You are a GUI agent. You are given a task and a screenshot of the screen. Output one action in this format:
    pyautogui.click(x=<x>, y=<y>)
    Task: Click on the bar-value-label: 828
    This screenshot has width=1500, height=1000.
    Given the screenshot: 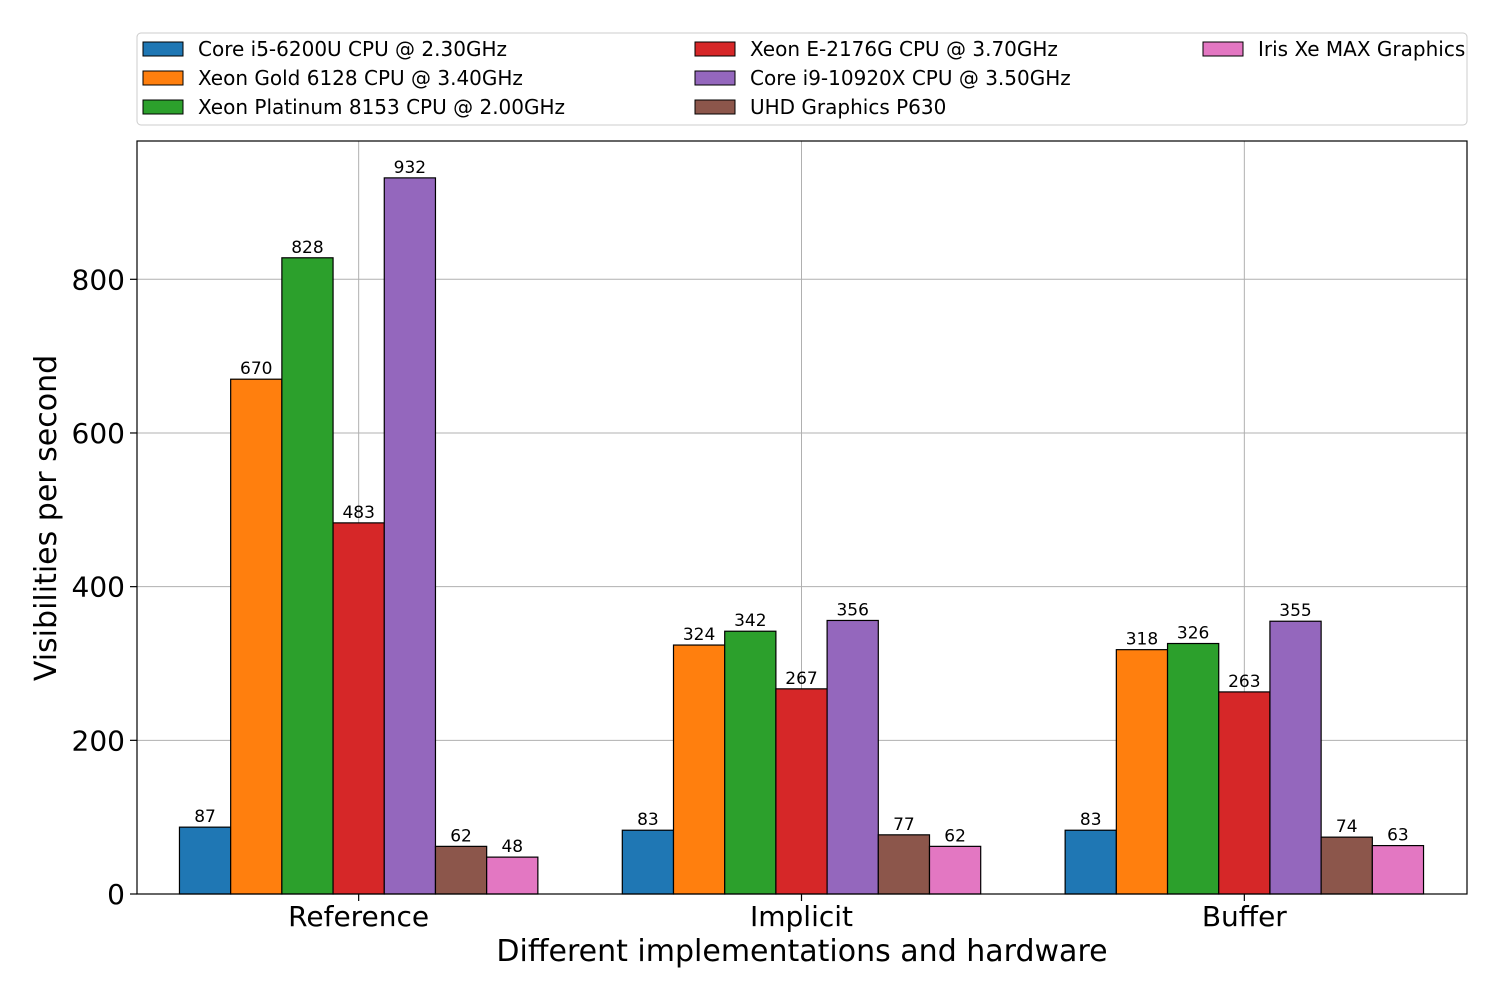 What is the action you would take?
    pyautogui.click(x=307, y=248)
    